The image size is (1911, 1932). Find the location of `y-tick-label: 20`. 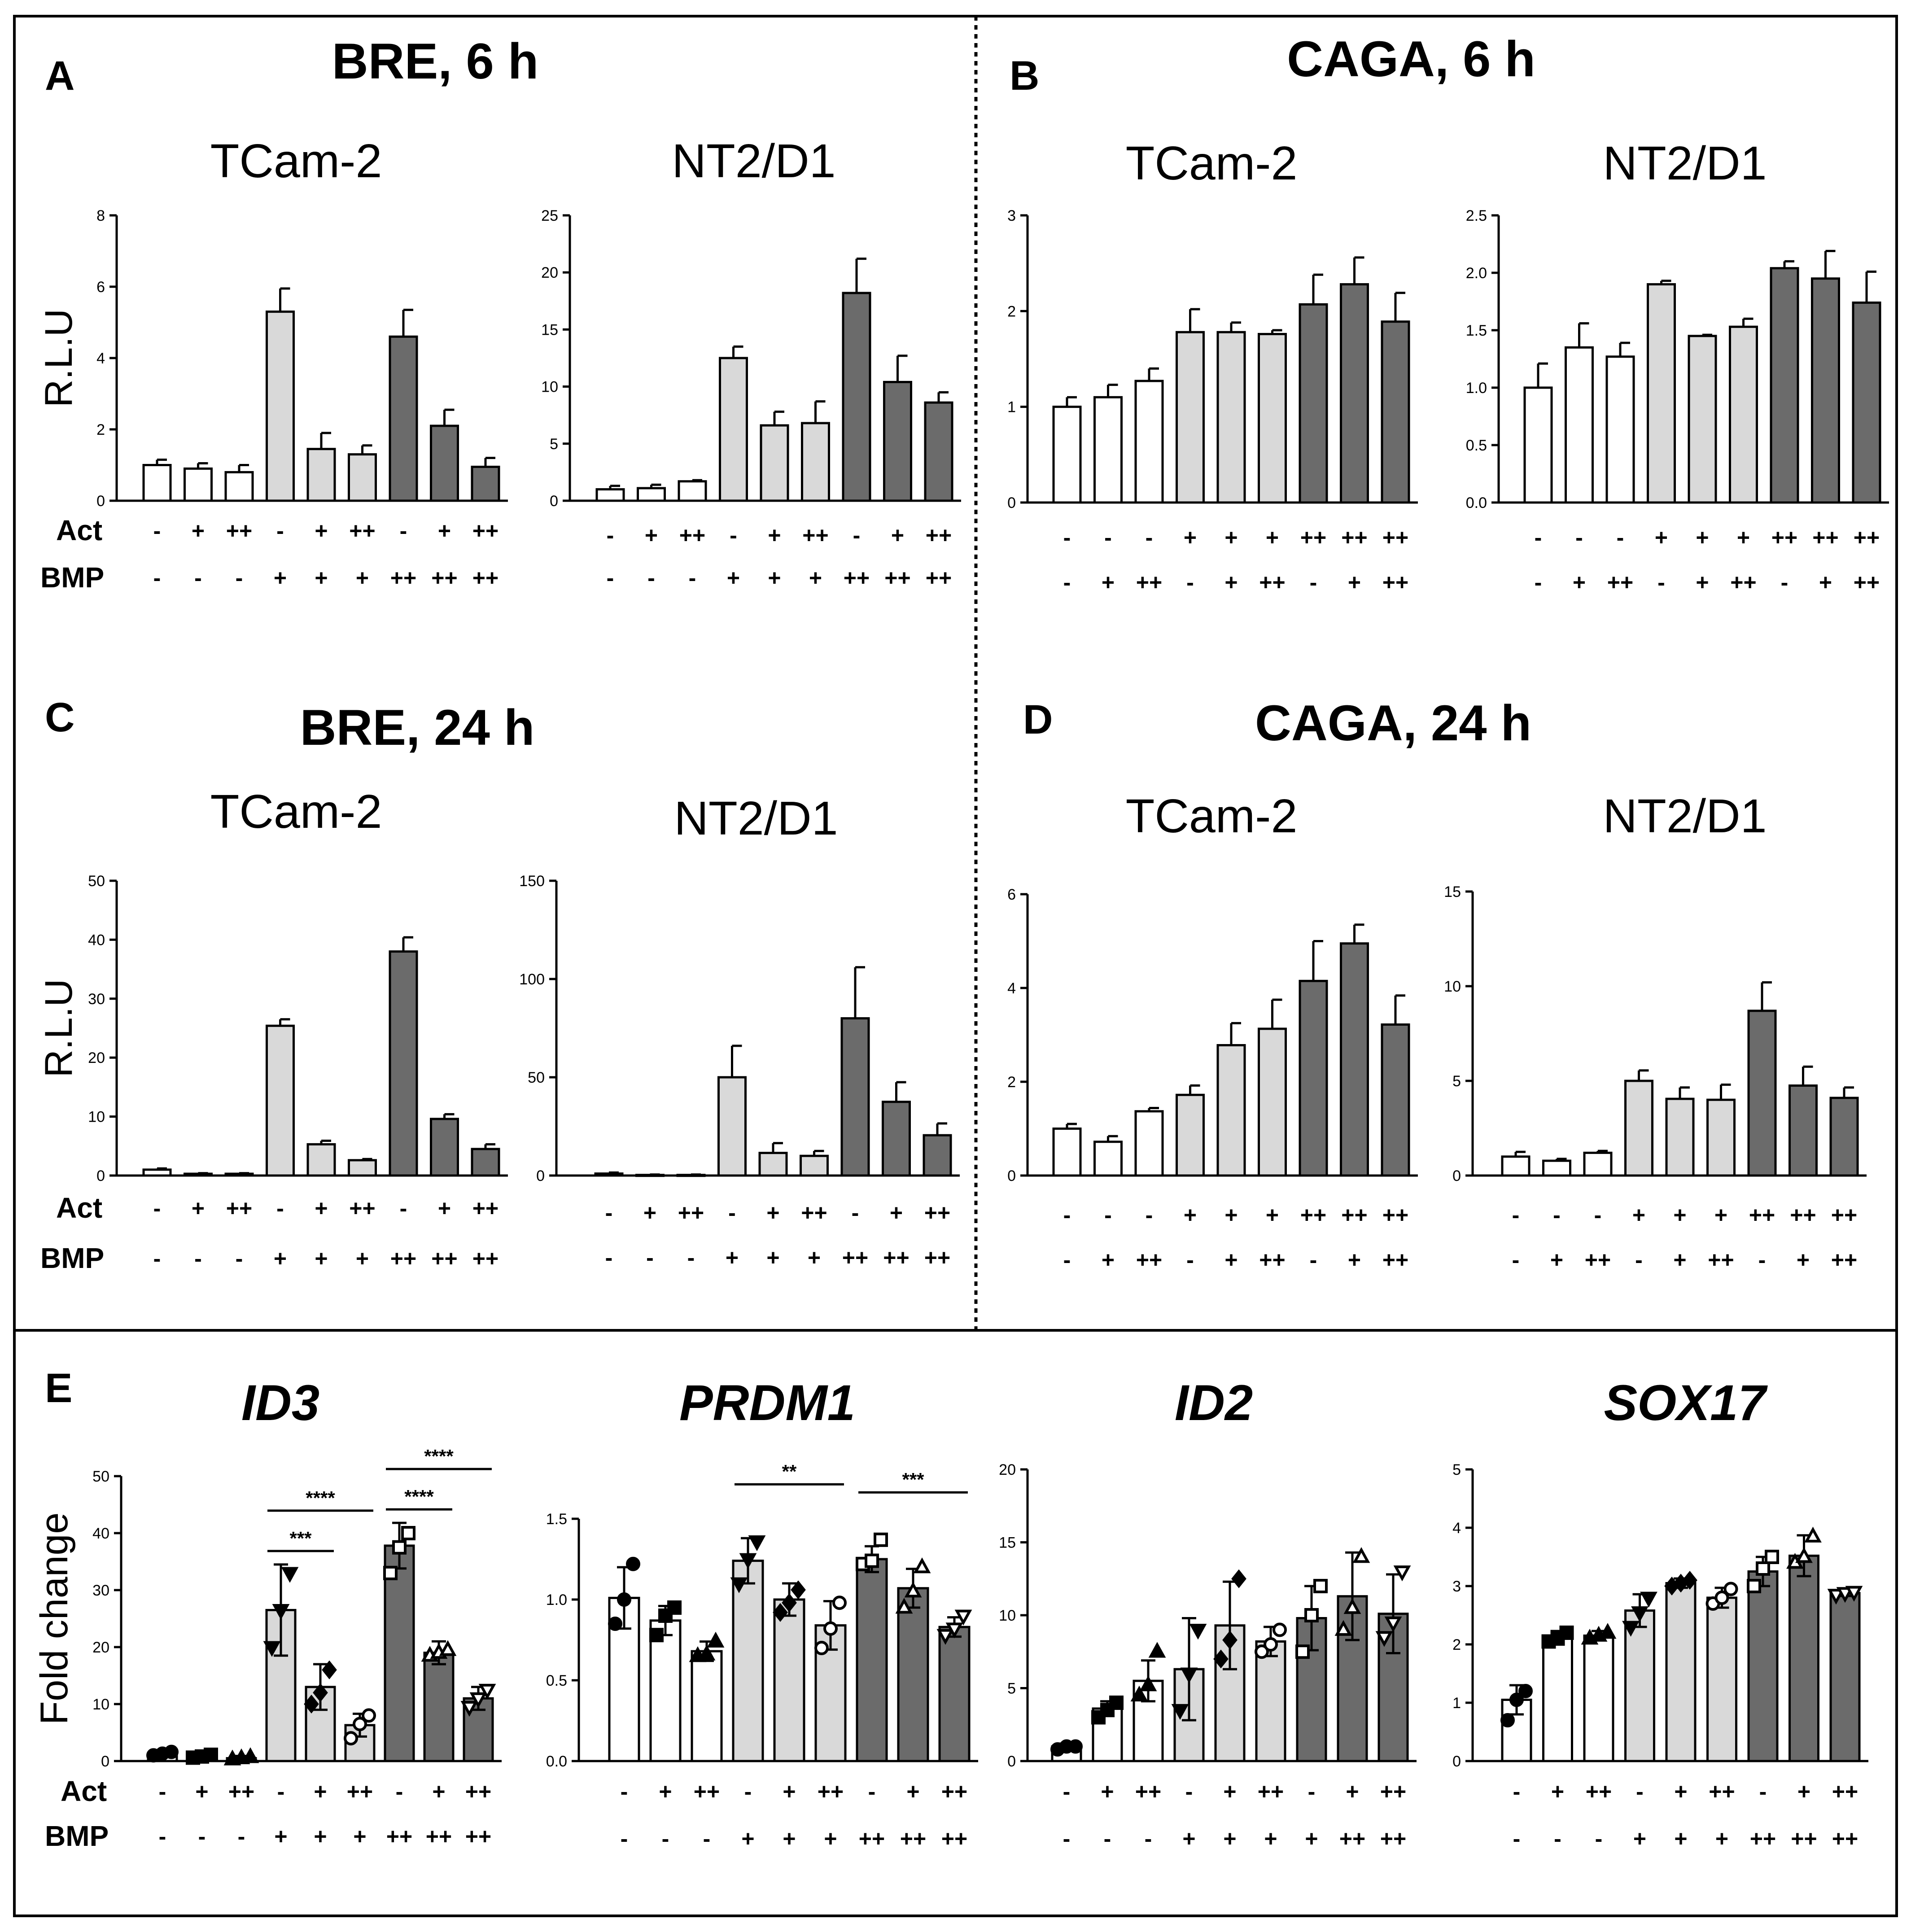

y-tick-label: 20 is located at coordinates (1007, 1470).